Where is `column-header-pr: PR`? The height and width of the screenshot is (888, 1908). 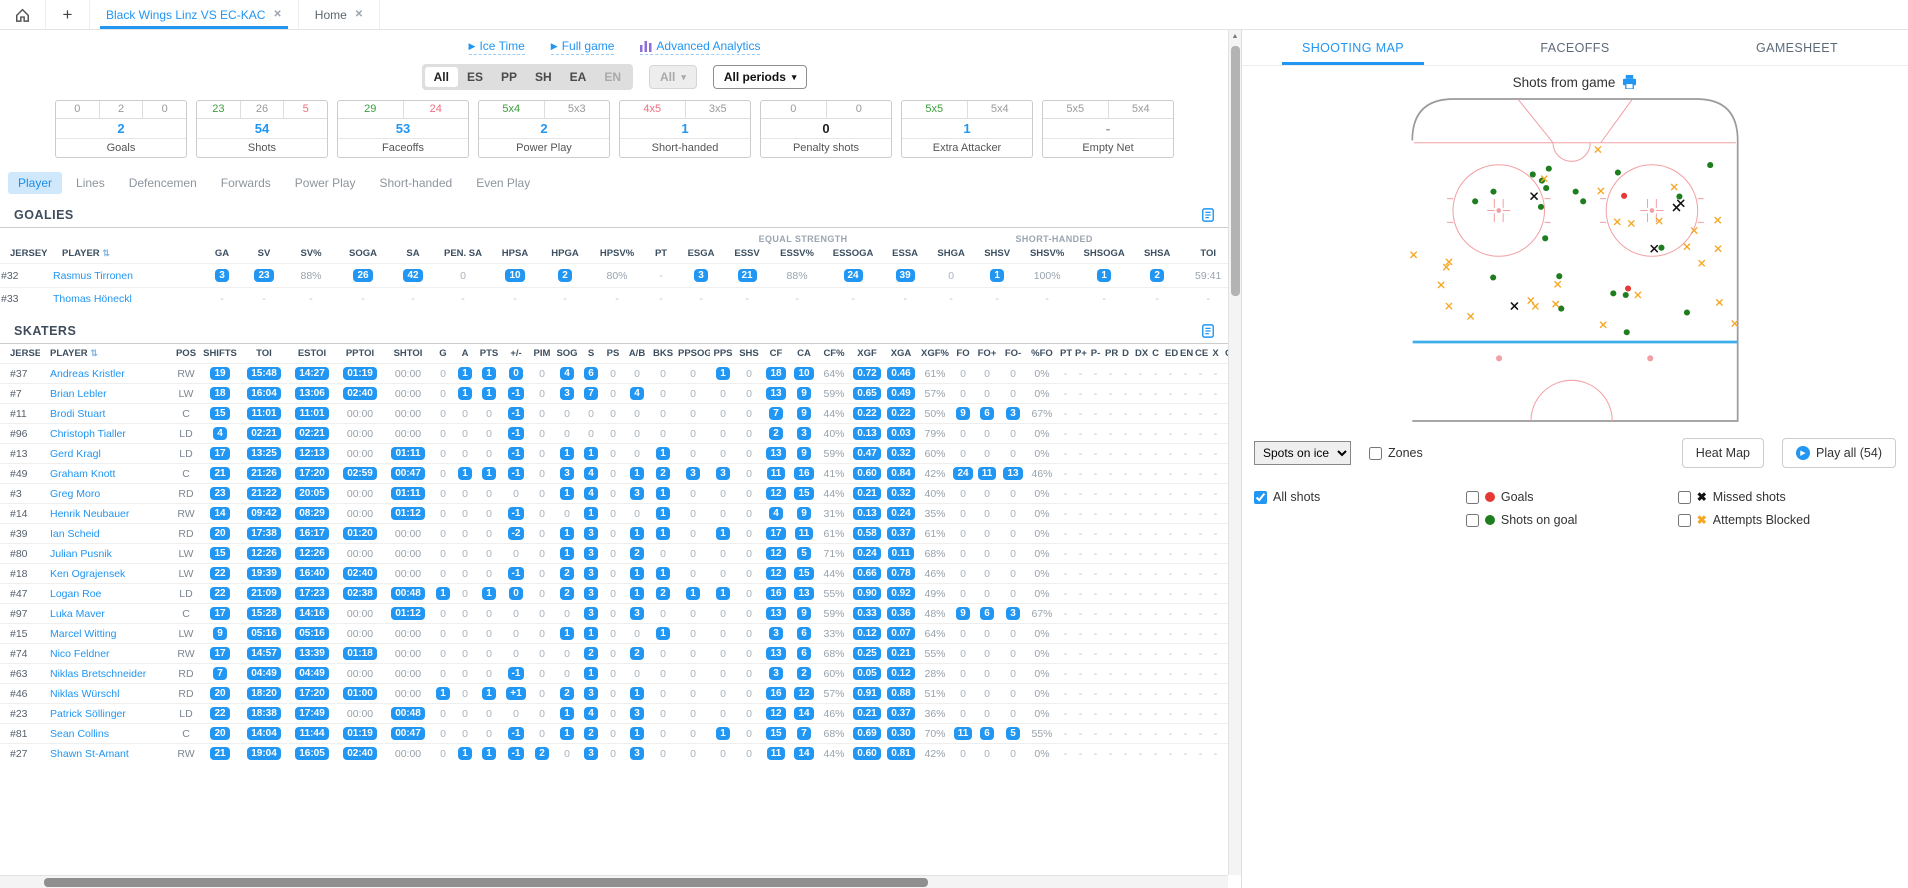
column-header-pr: PR is located at coordinates (1111, 353).